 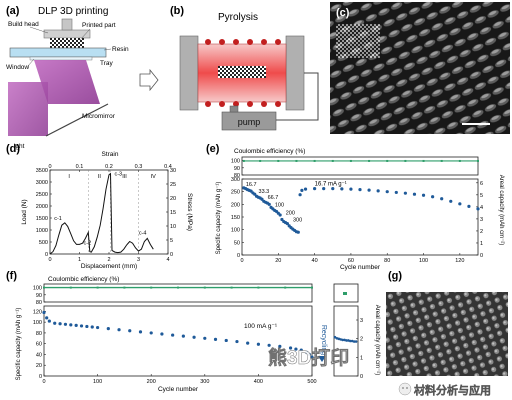 I want to click on panel-e-rate-label: 300, so click(x=297, y=220).